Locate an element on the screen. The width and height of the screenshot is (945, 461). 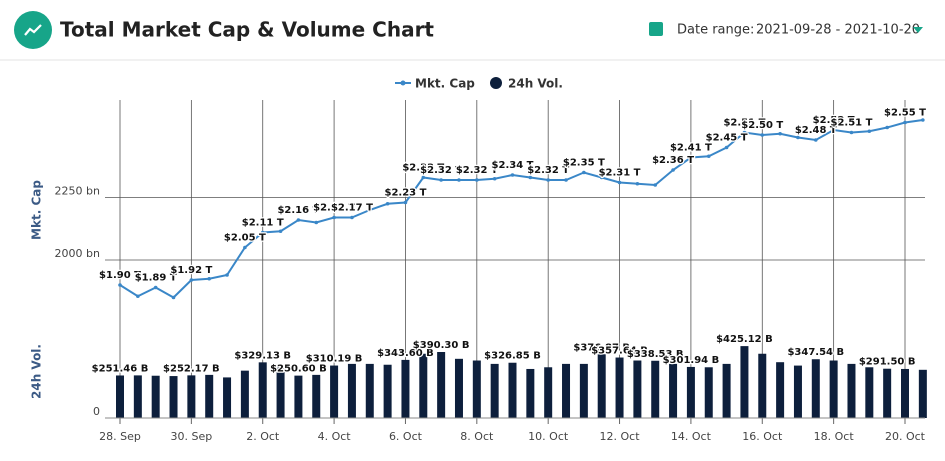
data-label: $2.16 T is located at coordinates (298, 210).